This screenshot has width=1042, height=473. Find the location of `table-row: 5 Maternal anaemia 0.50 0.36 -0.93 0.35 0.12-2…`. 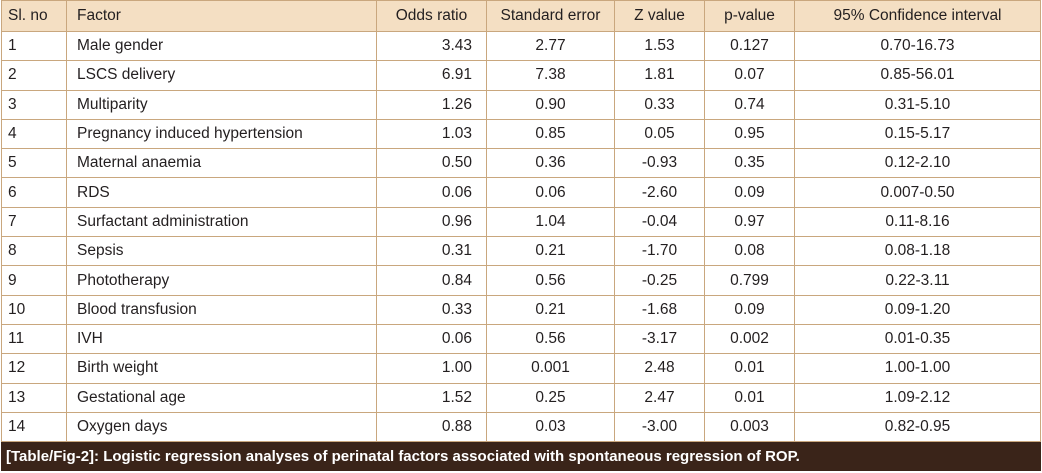

table-row: 5 Maternal anaemia 0.50 0.36 -0.93 0.35 0.12-2… is located at coordinates (521, 163).